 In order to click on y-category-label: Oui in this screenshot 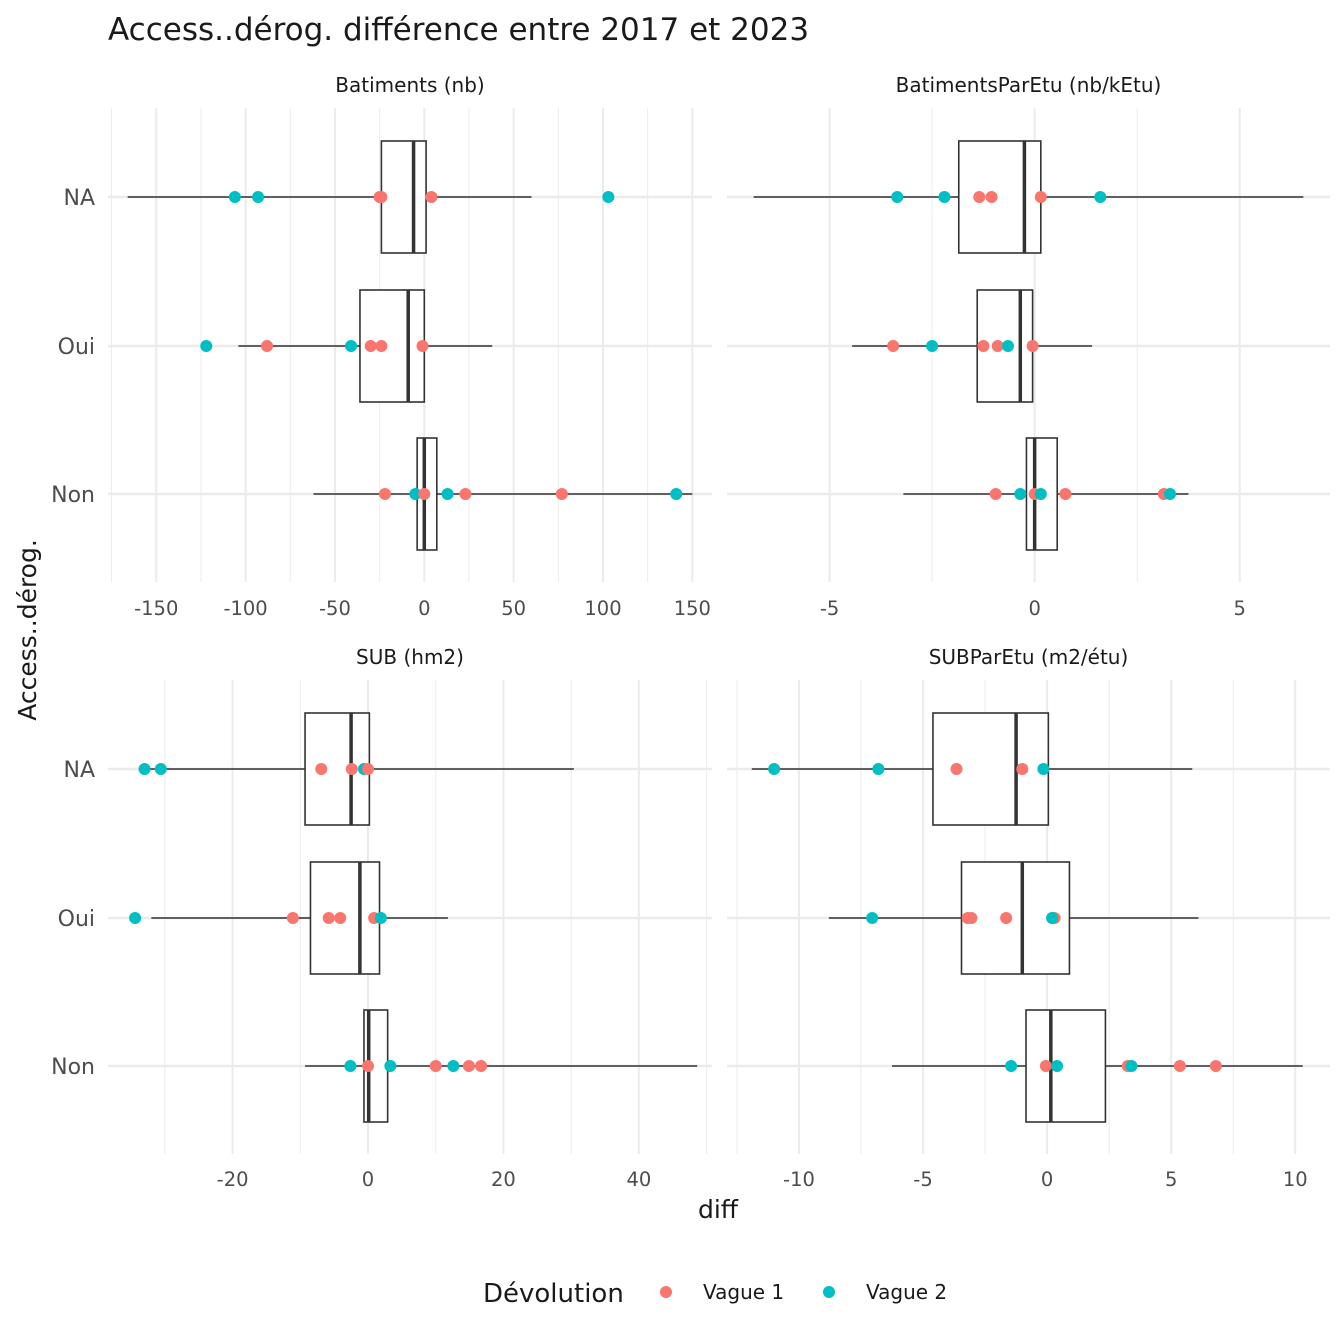, I will do `click(76, 347)`.